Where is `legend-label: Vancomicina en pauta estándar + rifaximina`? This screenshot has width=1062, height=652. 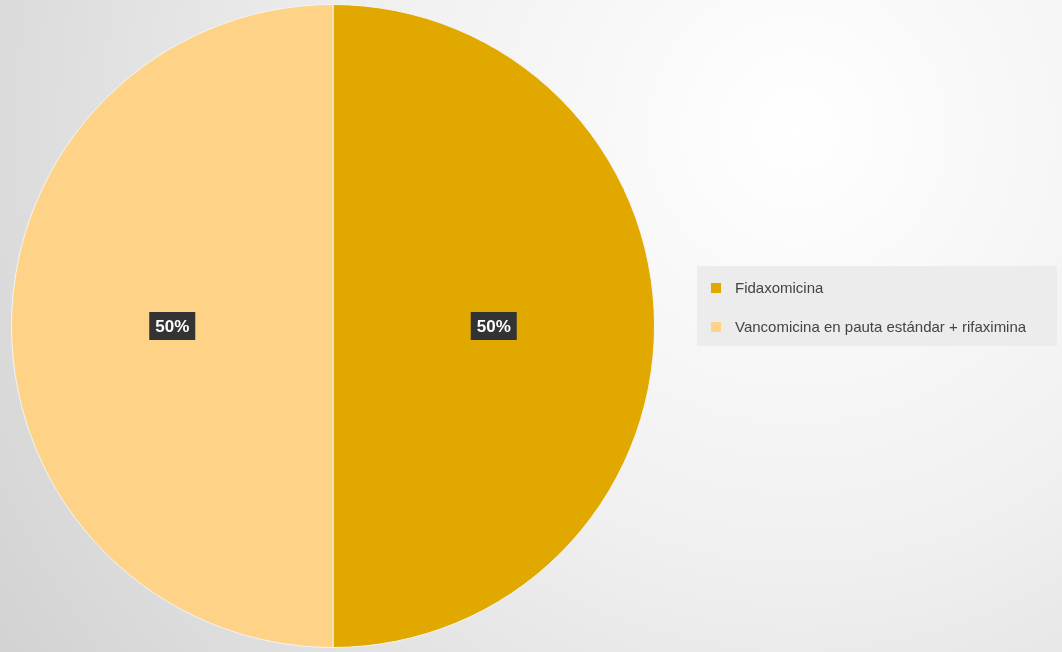
legend-label: Vancomicina en pauta estándar + rifaximina is located at coordinates (881, 326).